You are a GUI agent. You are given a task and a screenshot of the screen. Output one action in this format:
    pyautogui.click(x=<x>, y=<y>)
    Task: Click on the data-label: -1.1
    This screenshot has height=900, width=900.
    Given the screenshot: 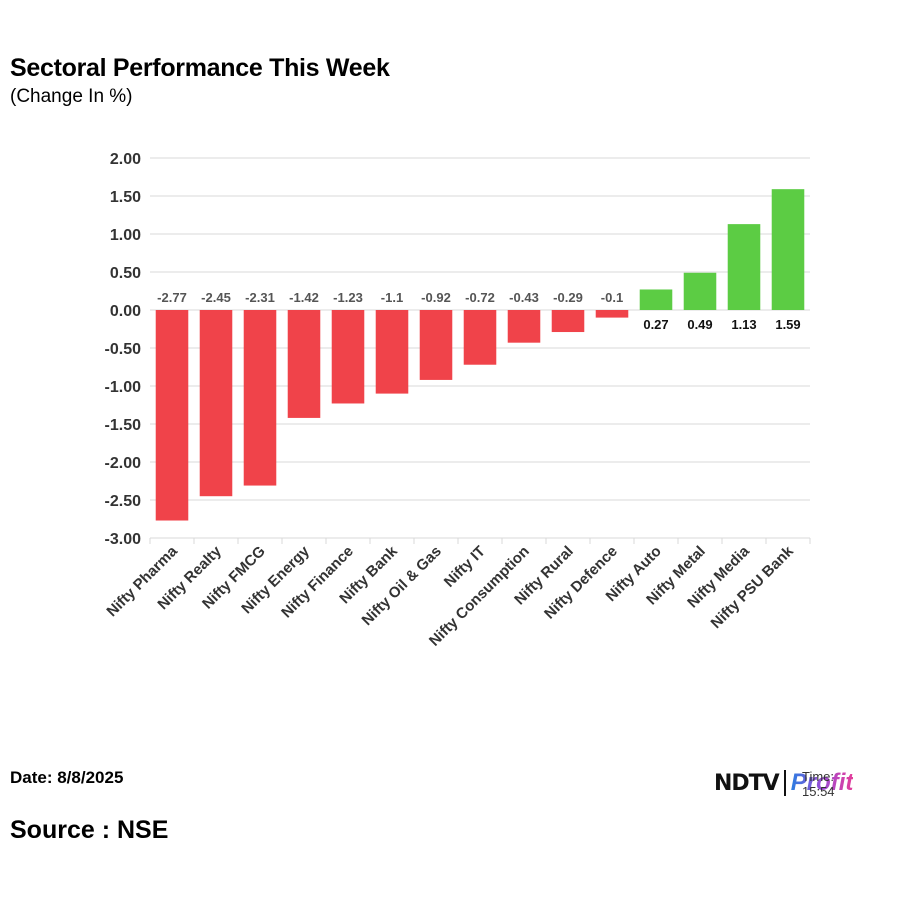 What is the action you would take?
    pyautogui.click(x=392, y=297)
    